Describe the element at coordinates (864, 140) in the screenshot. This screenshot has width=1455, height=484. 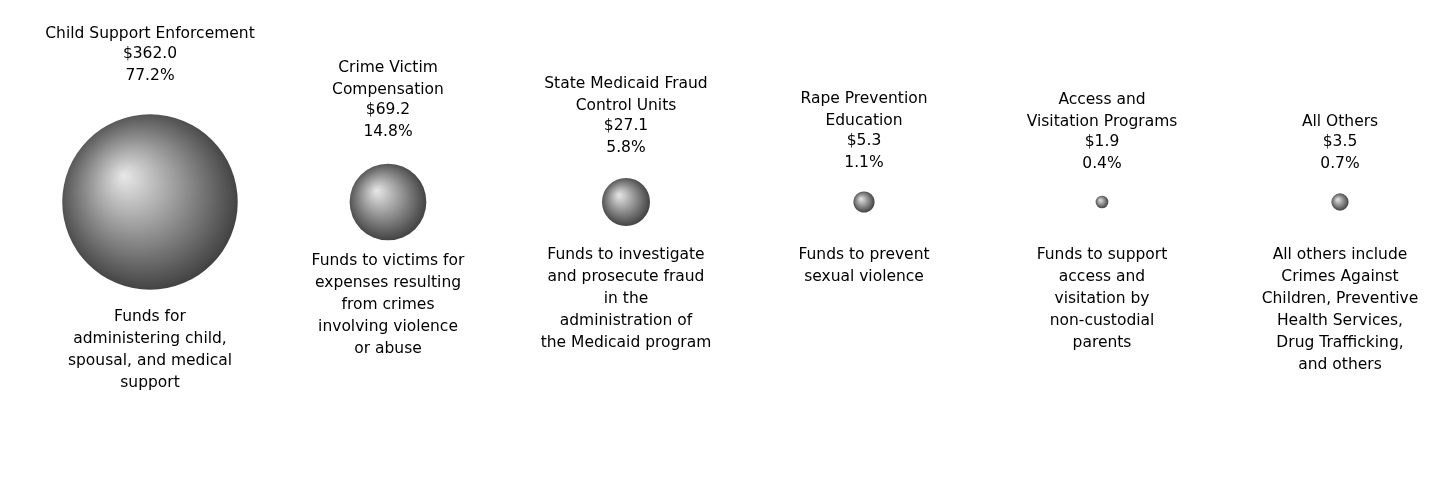
I see `data-label: $5.3` at that location.